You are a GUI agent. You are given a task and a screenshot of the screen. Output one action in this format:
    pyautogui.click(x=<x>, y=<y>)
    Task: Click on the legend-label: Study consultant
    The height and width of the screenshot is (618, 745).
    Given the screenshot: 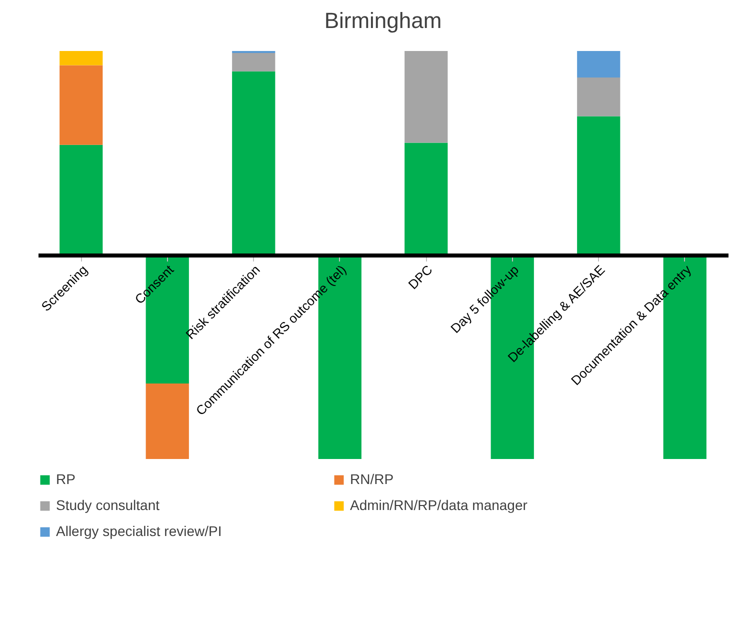 What is the action you would take?
    pyautogui.click(x=108, y=505)
    